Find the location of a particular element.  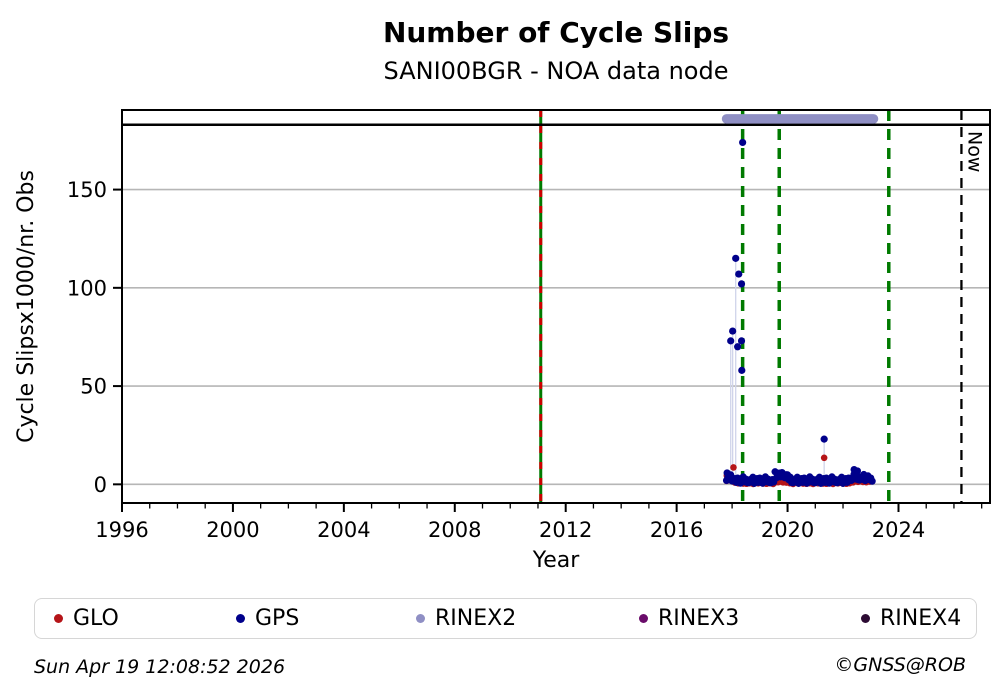

legend-item-rinex2: RINEX2 is located at coordinates (466, 618).